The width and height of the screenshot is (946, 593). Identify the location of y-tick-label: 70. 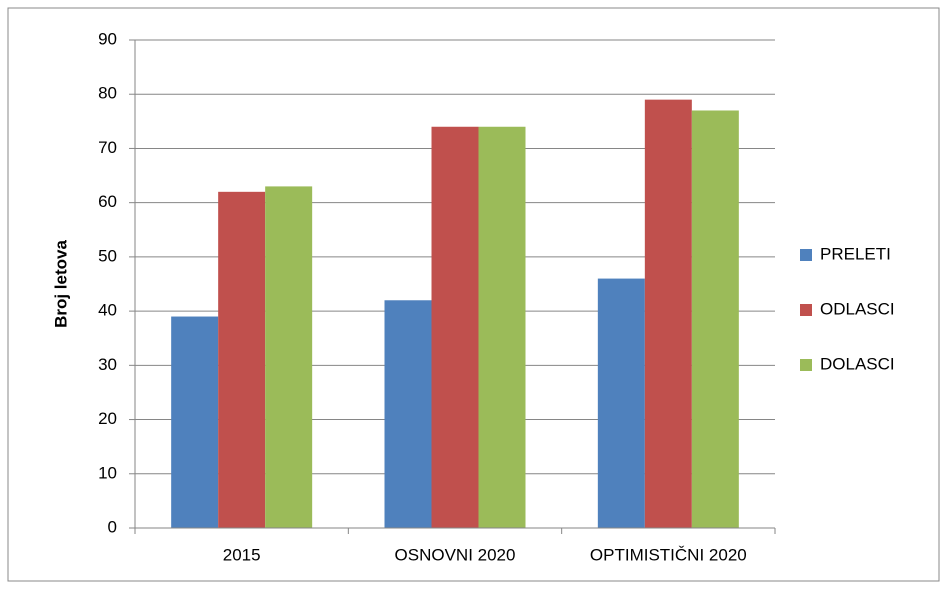
(107, 147).